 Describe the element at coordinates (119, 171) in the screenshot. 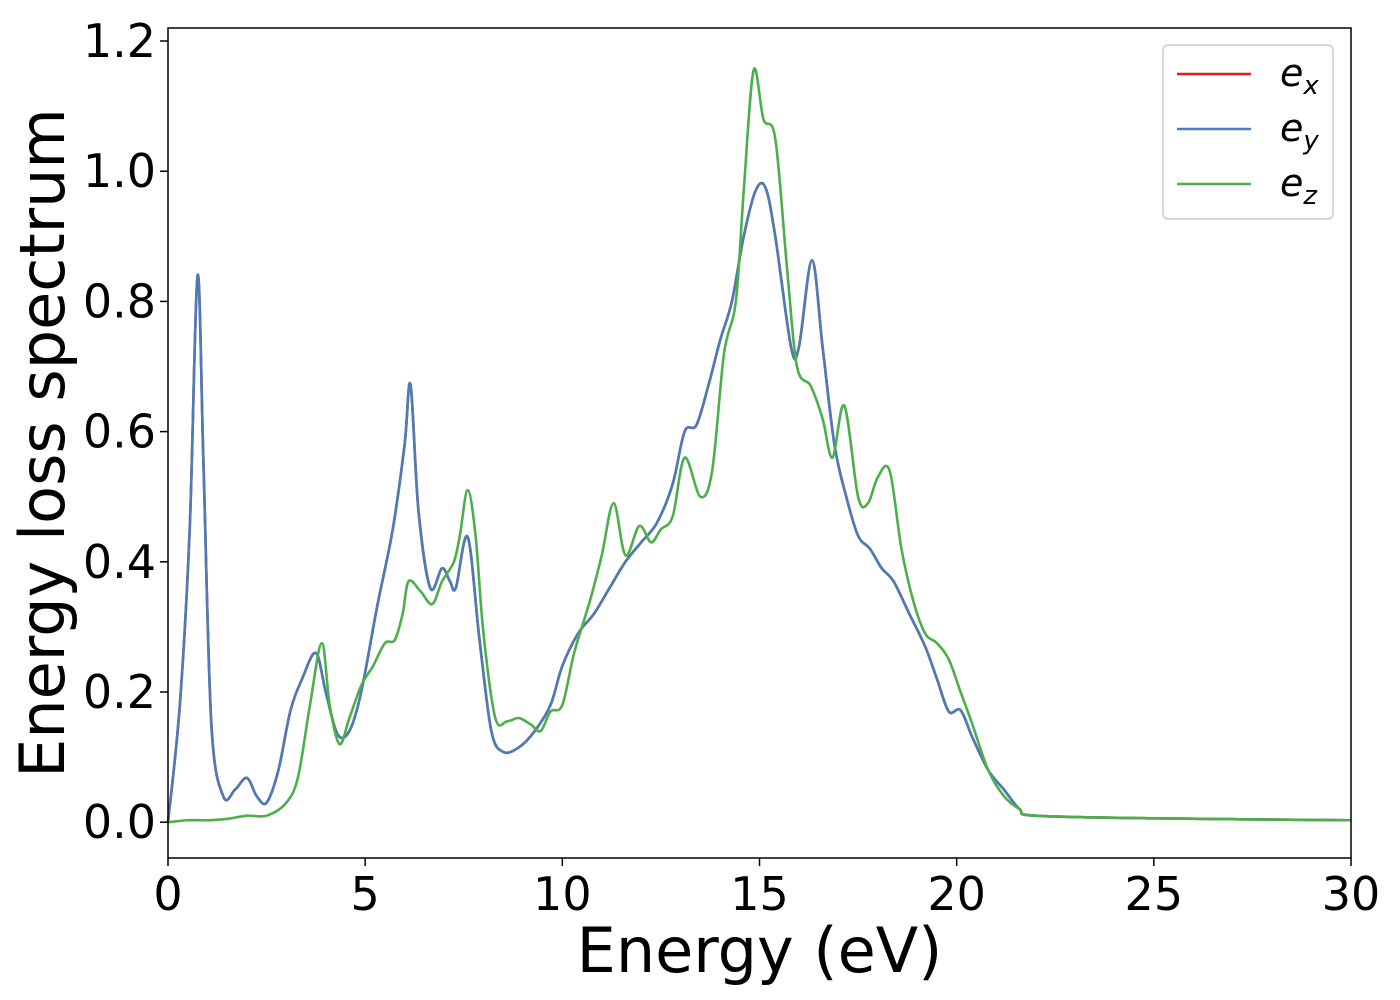

I see `y-tick-label: 1.0` at that location.